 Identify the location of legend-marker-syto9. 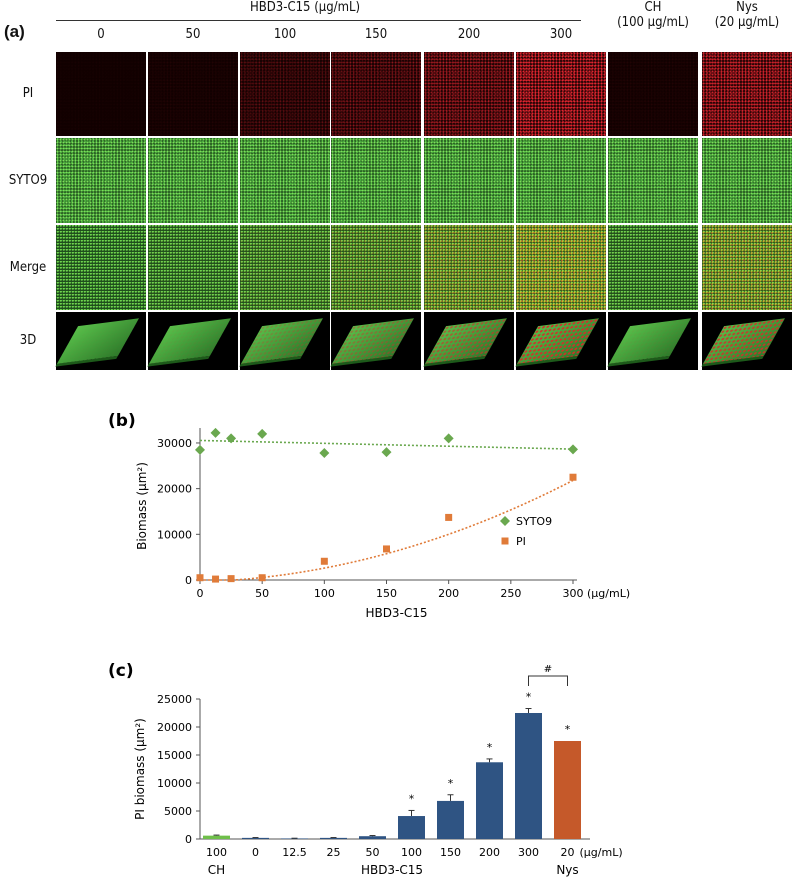
(505, 521).